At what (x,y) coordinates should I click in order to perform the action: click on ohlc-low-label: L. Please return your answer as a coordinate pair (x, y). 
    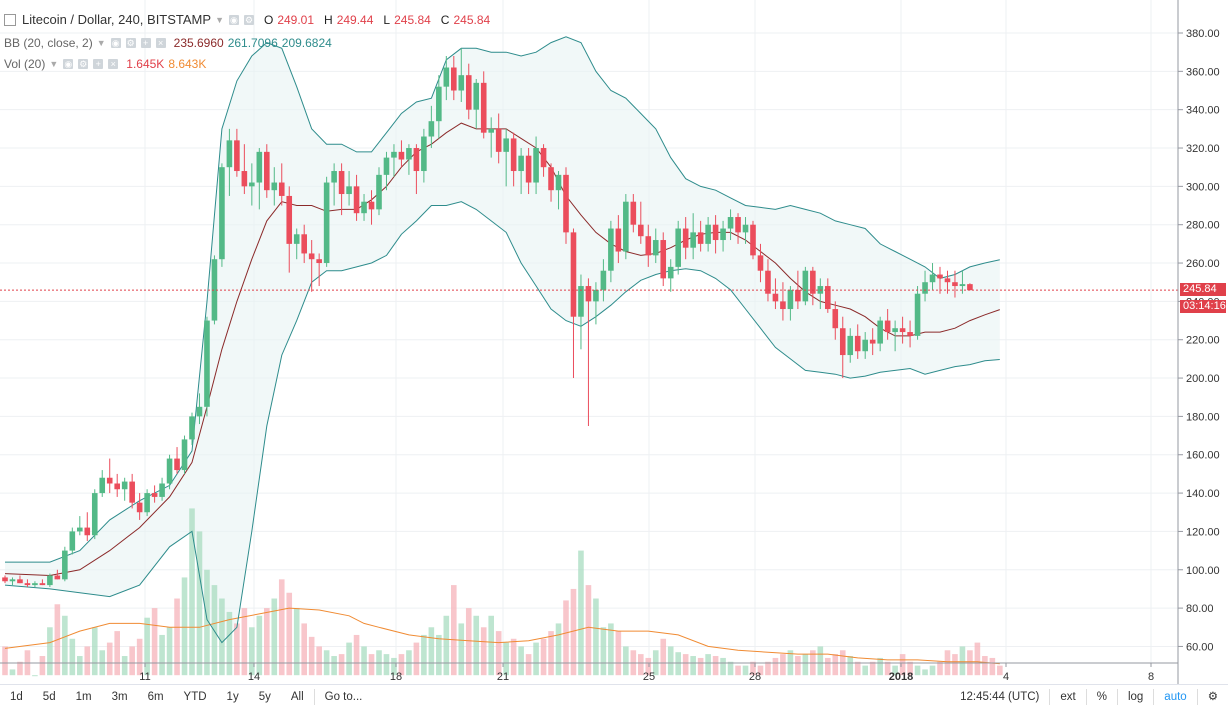
    Looking at the image, I should click on (387, 19).